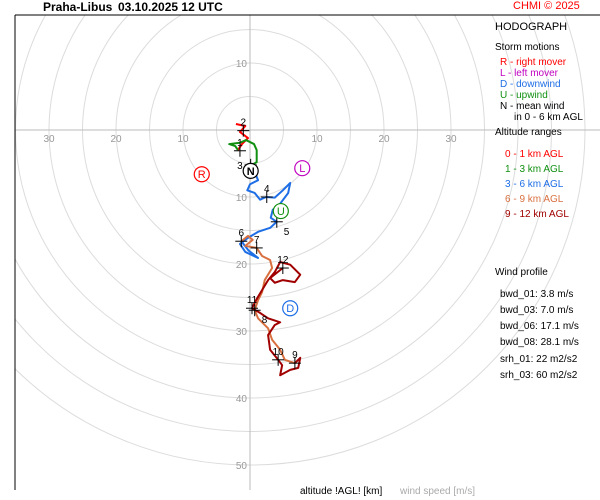 The height and width of the screenshot is (500, 600). What do you see at coordinates (283, 260) in the screenshot?
I see `height-marker-label: 12` at bounding box center [283, 260].